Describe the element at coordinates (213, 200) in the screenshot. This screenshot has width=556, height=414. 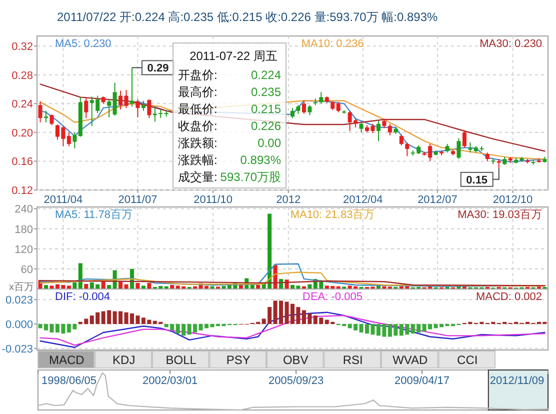
I see `x-tick-label: 2011/10` at that location.